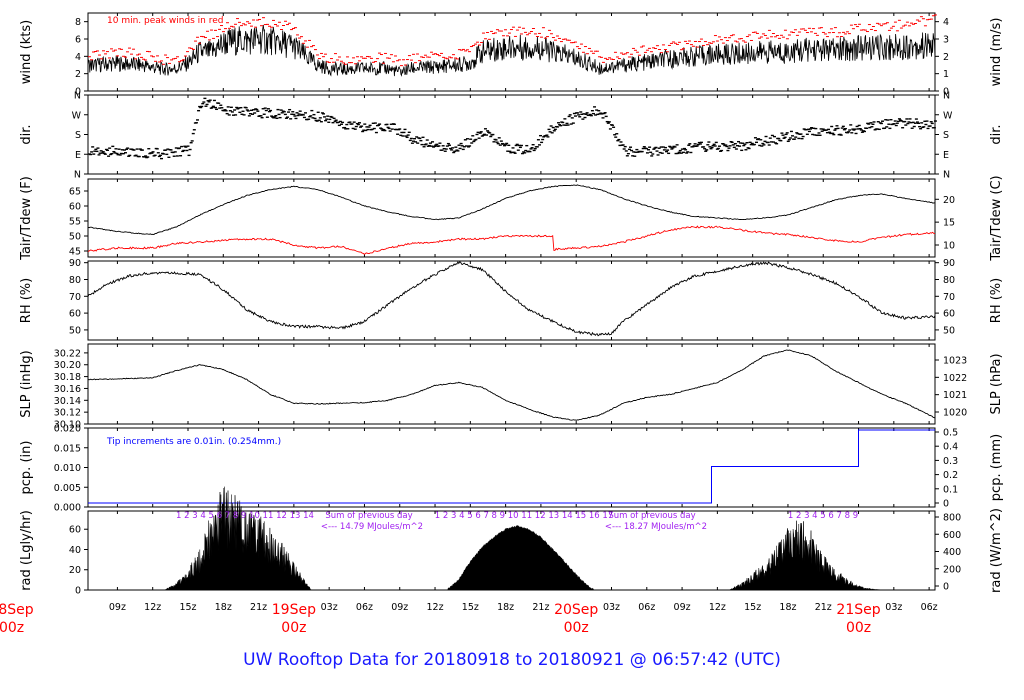 This screenshot has width=1024, height=700. I want to click on axis-label-pcp-left: pcp. (in), so click(26, 468).